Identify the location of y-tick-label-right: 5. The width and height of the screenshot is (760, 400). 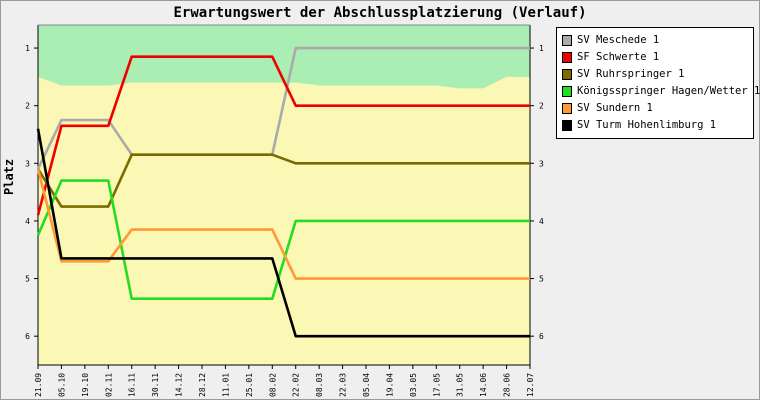
(541, 279).